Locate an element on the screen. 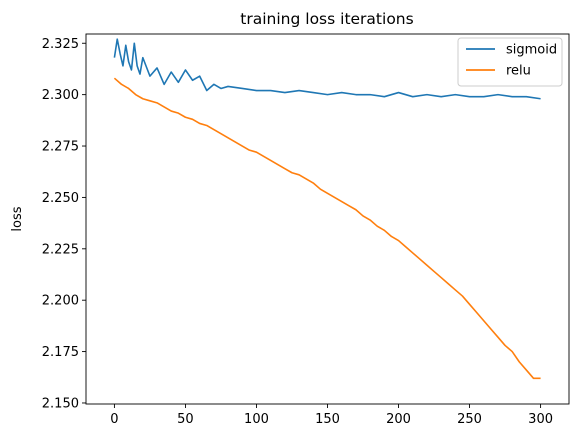 The height and width of the screenshot is (435, 584). x-tick-label: 300 is located at coordinates (540, 419).